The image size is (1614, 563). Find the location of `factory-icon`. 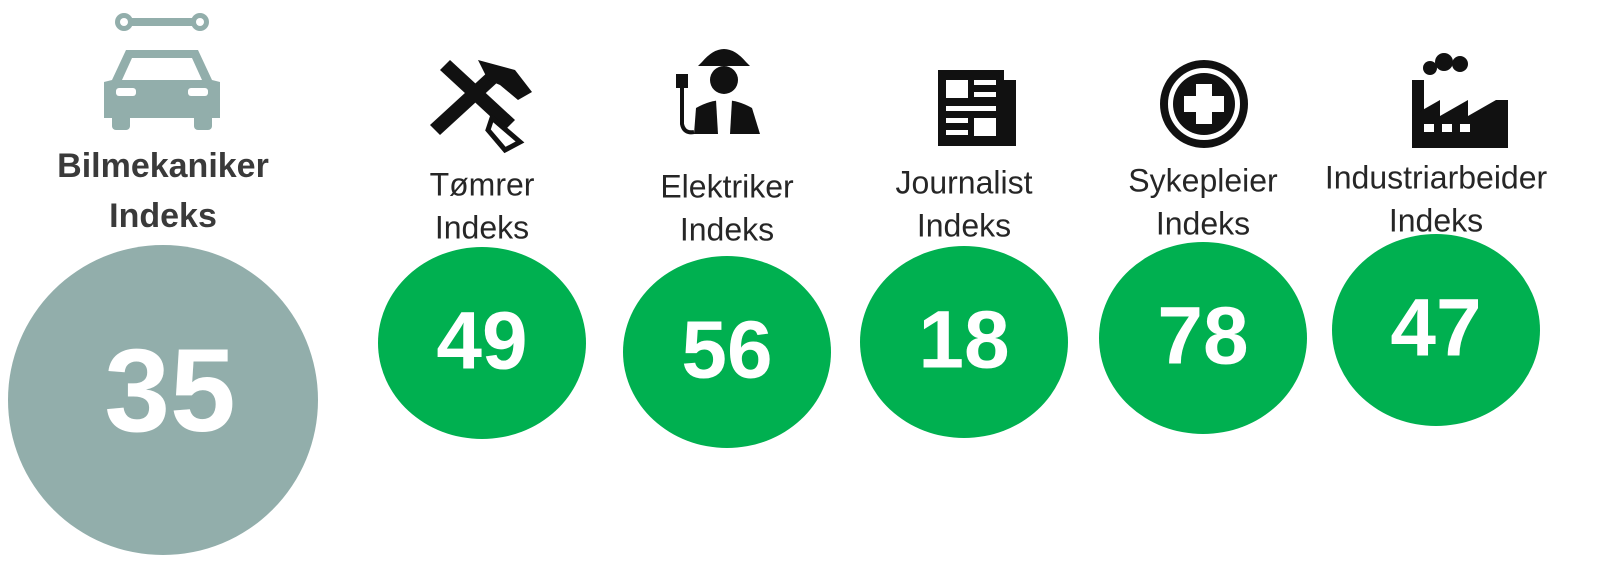

factory-icon is located at coordinates (1460, 100).